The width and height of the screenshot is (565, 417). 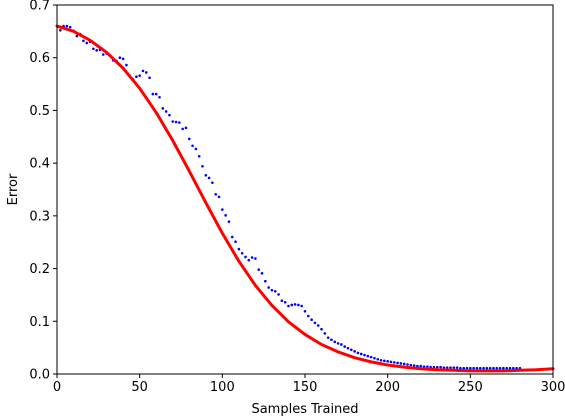 I want to click on y-tick-label: 0.3, so click(x=39, y=216).